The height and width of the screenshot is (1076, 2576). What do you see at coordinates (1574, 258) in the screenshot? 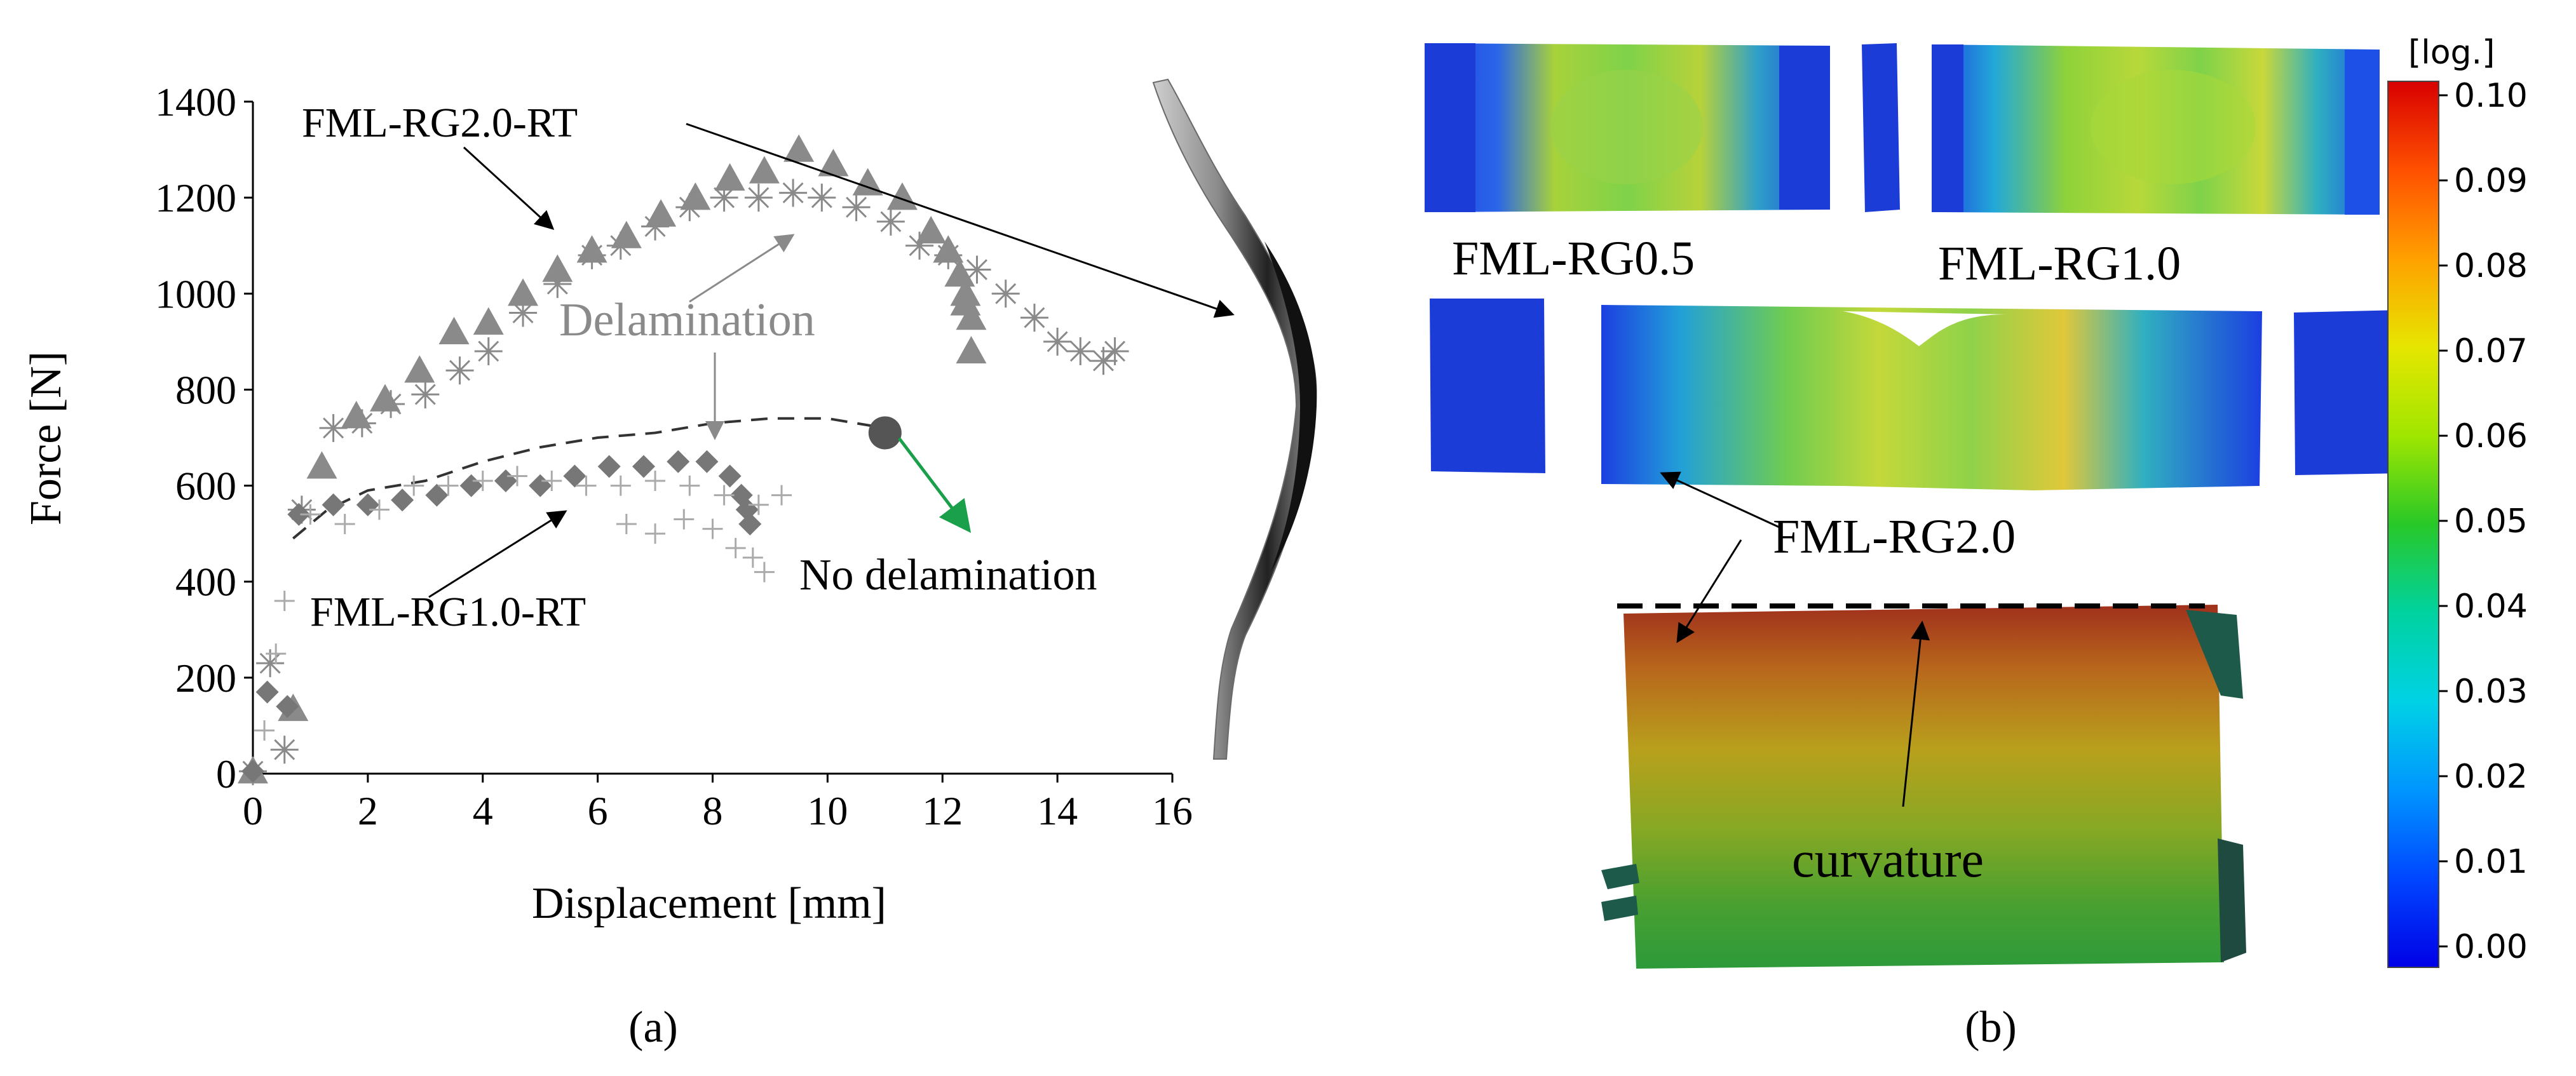
I see `label-fml-rg05: FML-RG0.5` at bounding box center [1574, 258].